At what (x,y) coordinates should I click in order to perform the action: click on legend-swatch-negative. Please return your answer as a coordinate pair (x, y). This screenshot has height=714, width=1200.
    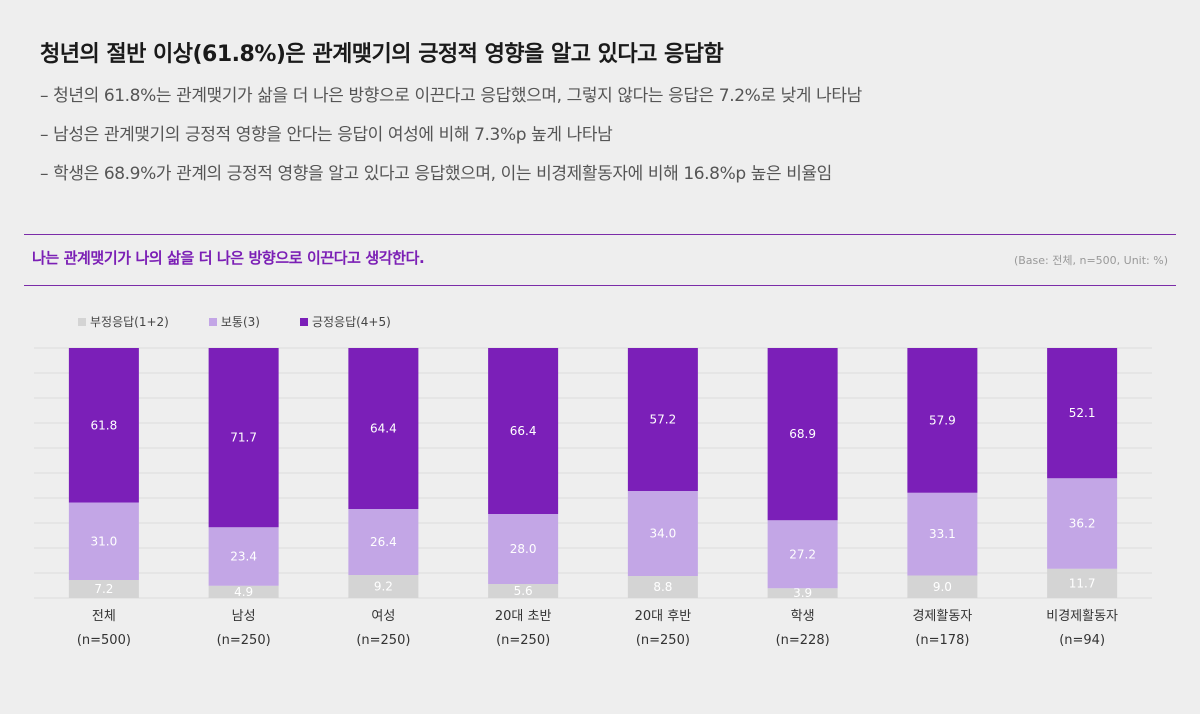
    Looking at the image, I should click on (82, 321).